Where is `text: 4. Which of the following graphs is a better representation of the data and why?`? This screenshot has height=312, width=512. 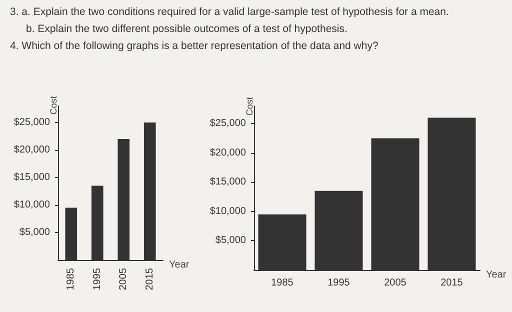
text: 4. Which of the following graphs is a better representation of the data and why? is located at coordinates (195, 46).